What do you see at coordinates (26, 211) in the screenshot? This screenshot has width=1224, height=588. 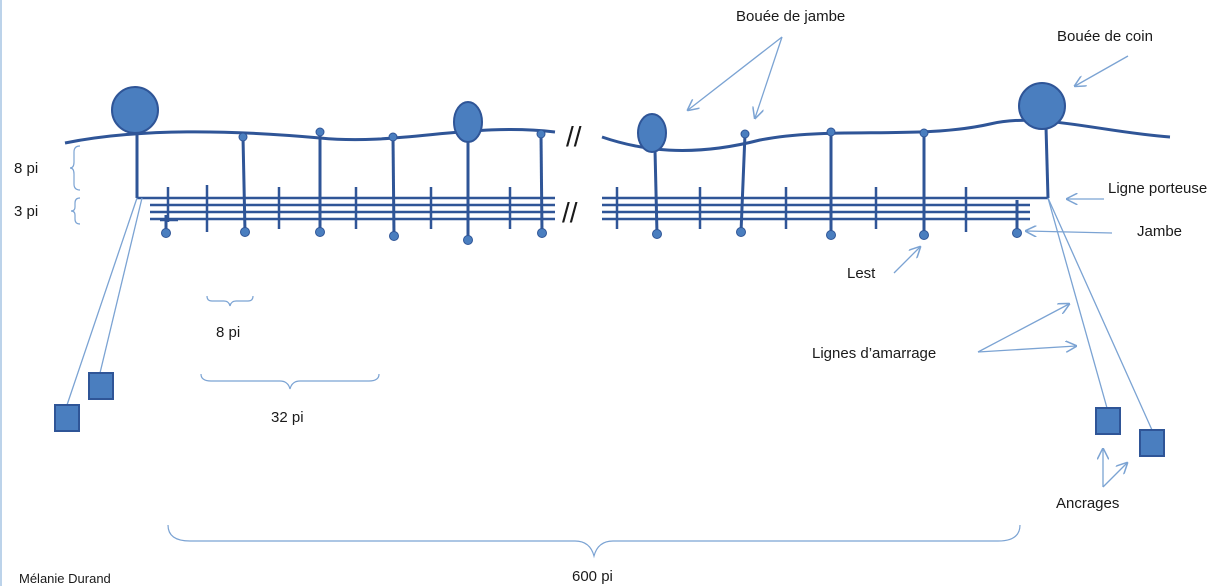 I see `label-depth-lower: 3 pi` at bounding box center [26, 211].